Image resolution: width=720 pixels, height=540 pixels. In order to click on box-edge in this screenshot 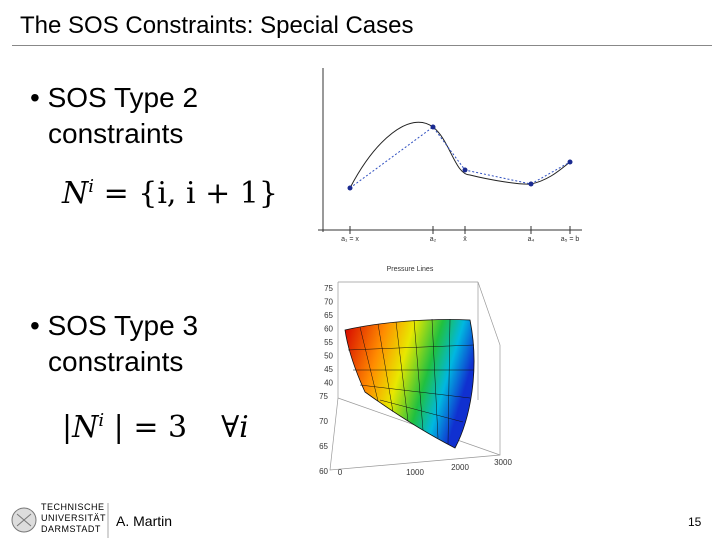, I will do `click(415, 376)`.